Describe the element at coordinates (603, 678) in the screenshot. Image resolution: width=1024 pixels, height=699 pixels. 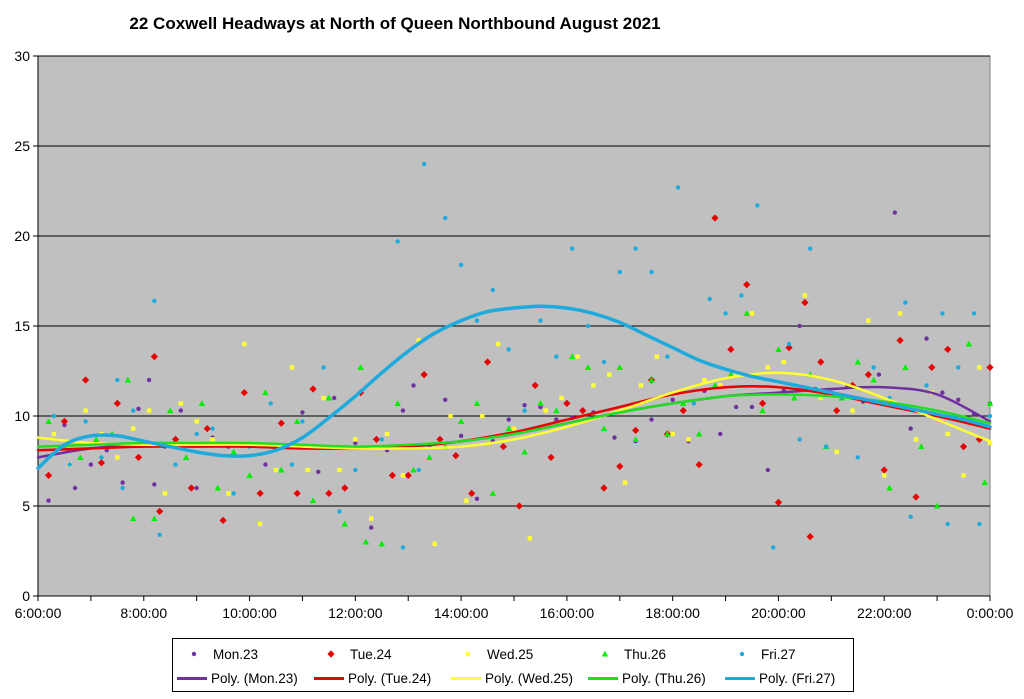
I see `legend-line-swatch` at that location.